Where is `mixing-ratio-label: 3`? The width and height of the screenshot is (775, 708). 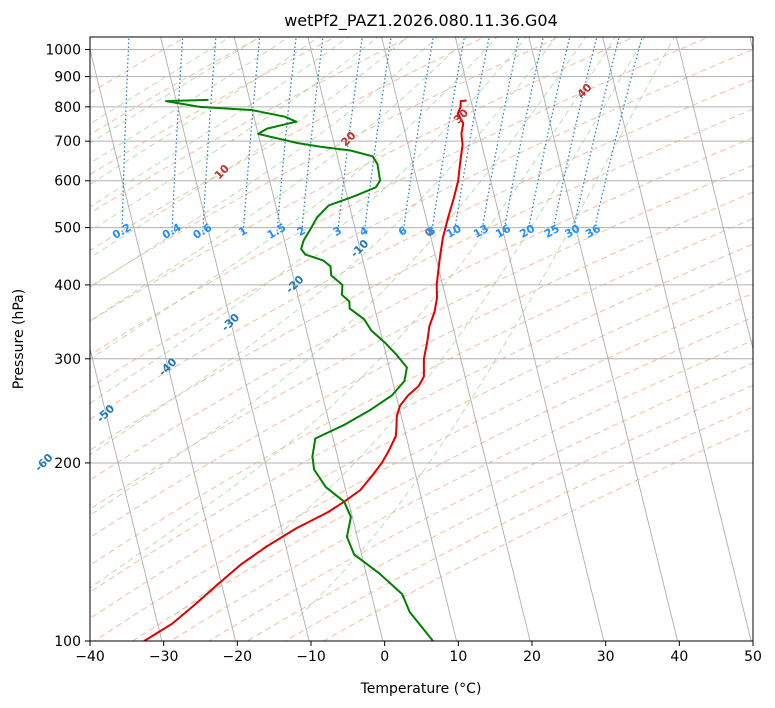
mixing-ratio-label: 3 is located at coordinates (337, 231).